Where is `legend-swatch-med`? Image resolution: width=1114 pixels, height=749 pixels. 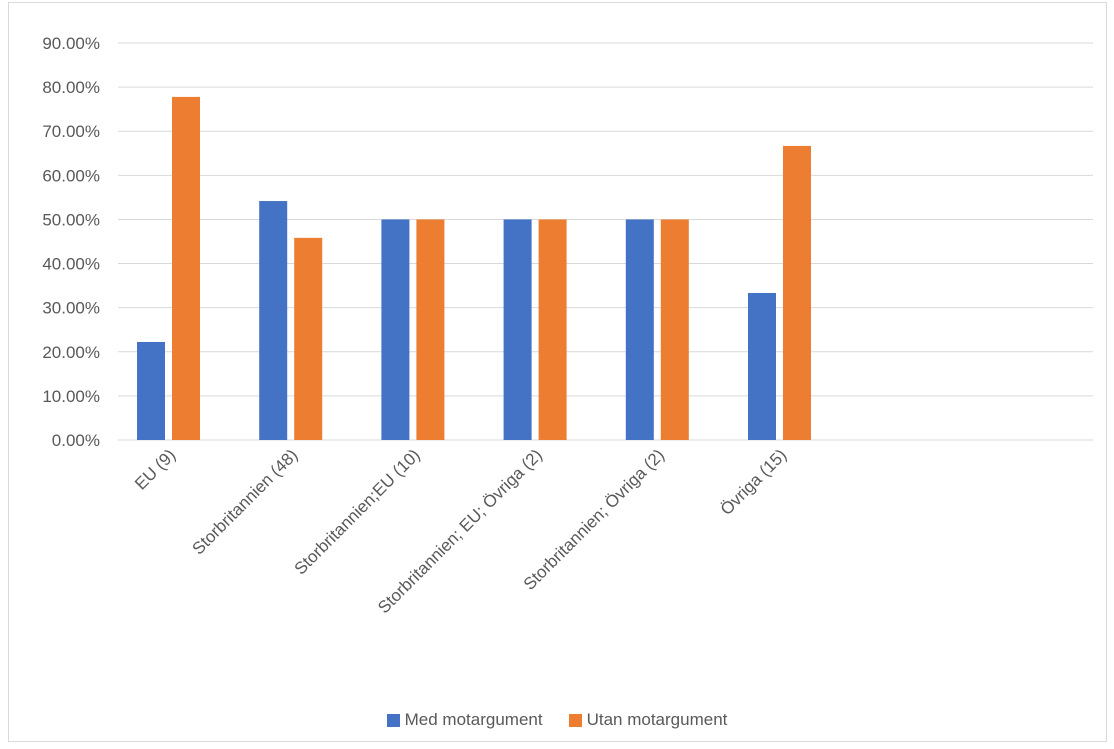 legend-swatch-med is located at coordinates (393, 720).